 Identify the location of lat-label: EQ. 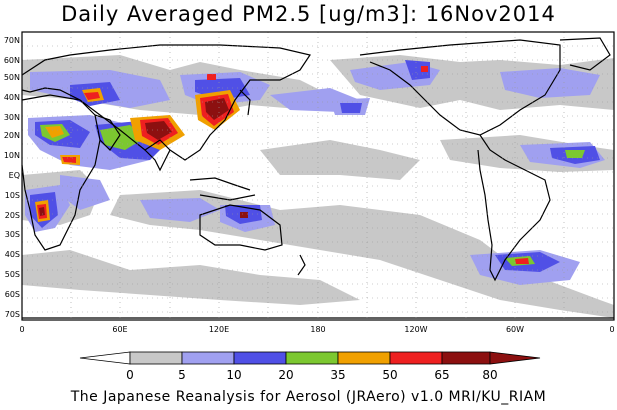
(14, 175).